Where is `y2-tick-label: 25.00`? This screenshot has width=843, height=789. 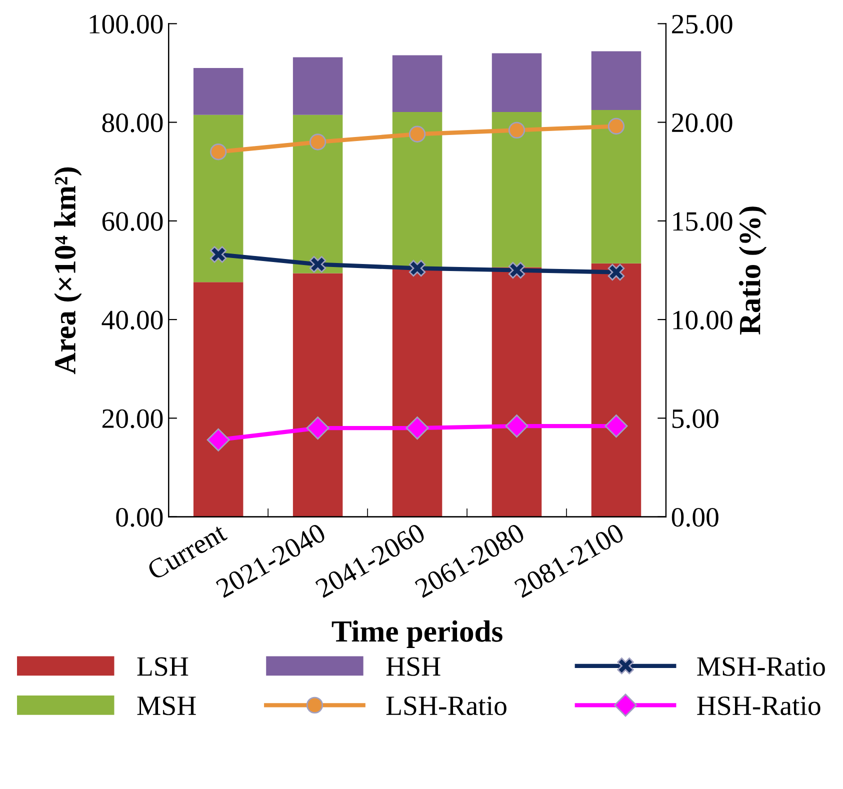
y2-tick-label: 25.00 is located at coordinates (702, 24).